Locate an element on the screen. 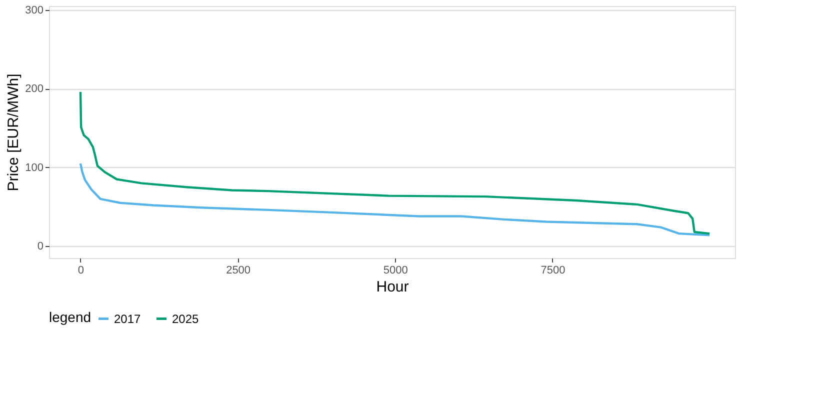 Image resolution: width=814 pixels, height=414 pixels. y-tick-label: 200 is located at coordinates (34, 89).